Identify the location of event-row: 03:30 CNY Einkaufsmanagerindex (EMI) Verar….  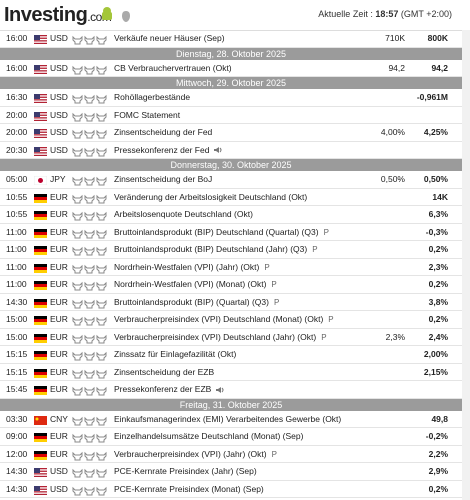
(231, 420).